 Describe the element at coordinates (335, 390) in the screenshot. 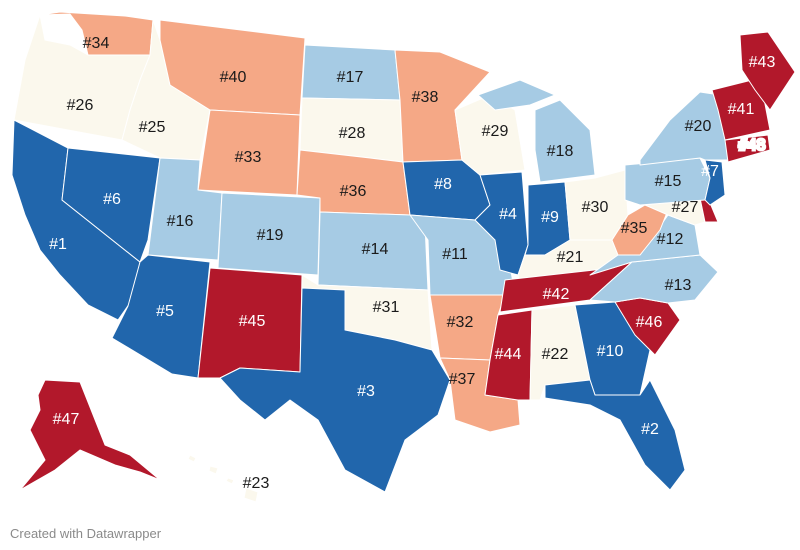

I see `state-TX` at that location.